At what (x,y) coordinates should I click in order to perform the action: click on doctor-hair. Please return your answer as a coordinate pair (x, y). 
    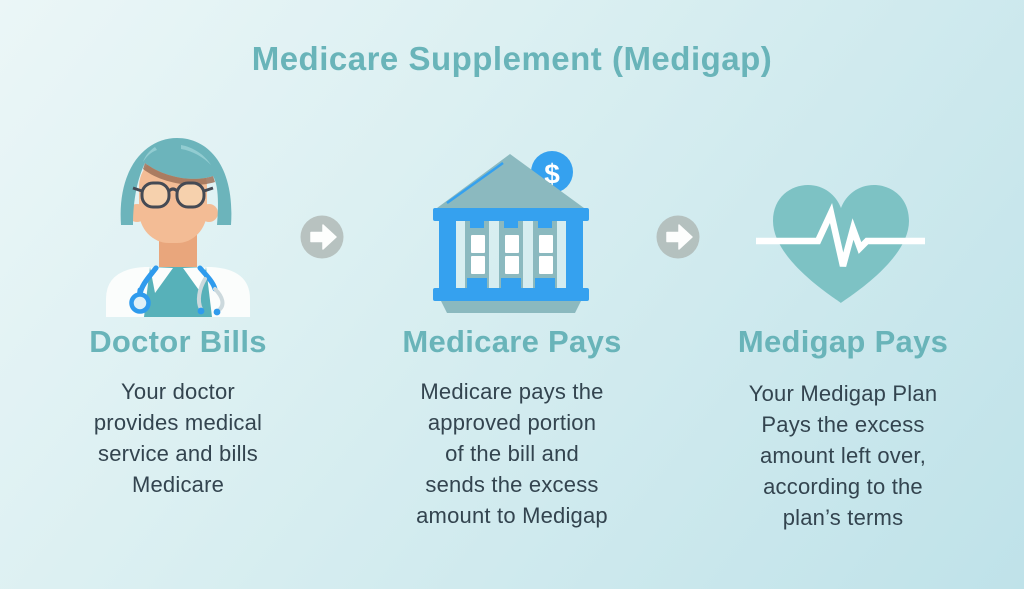
    Looking at the image, I should click on (176, 181).